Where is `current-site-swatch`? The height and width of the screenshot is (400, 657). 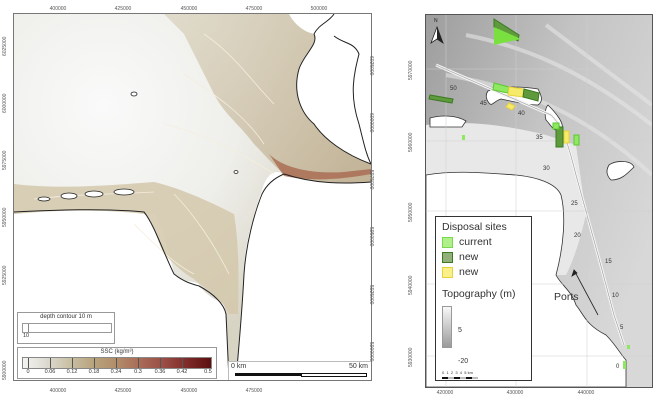 current-site-swatch is located at coordinates (447, 242).